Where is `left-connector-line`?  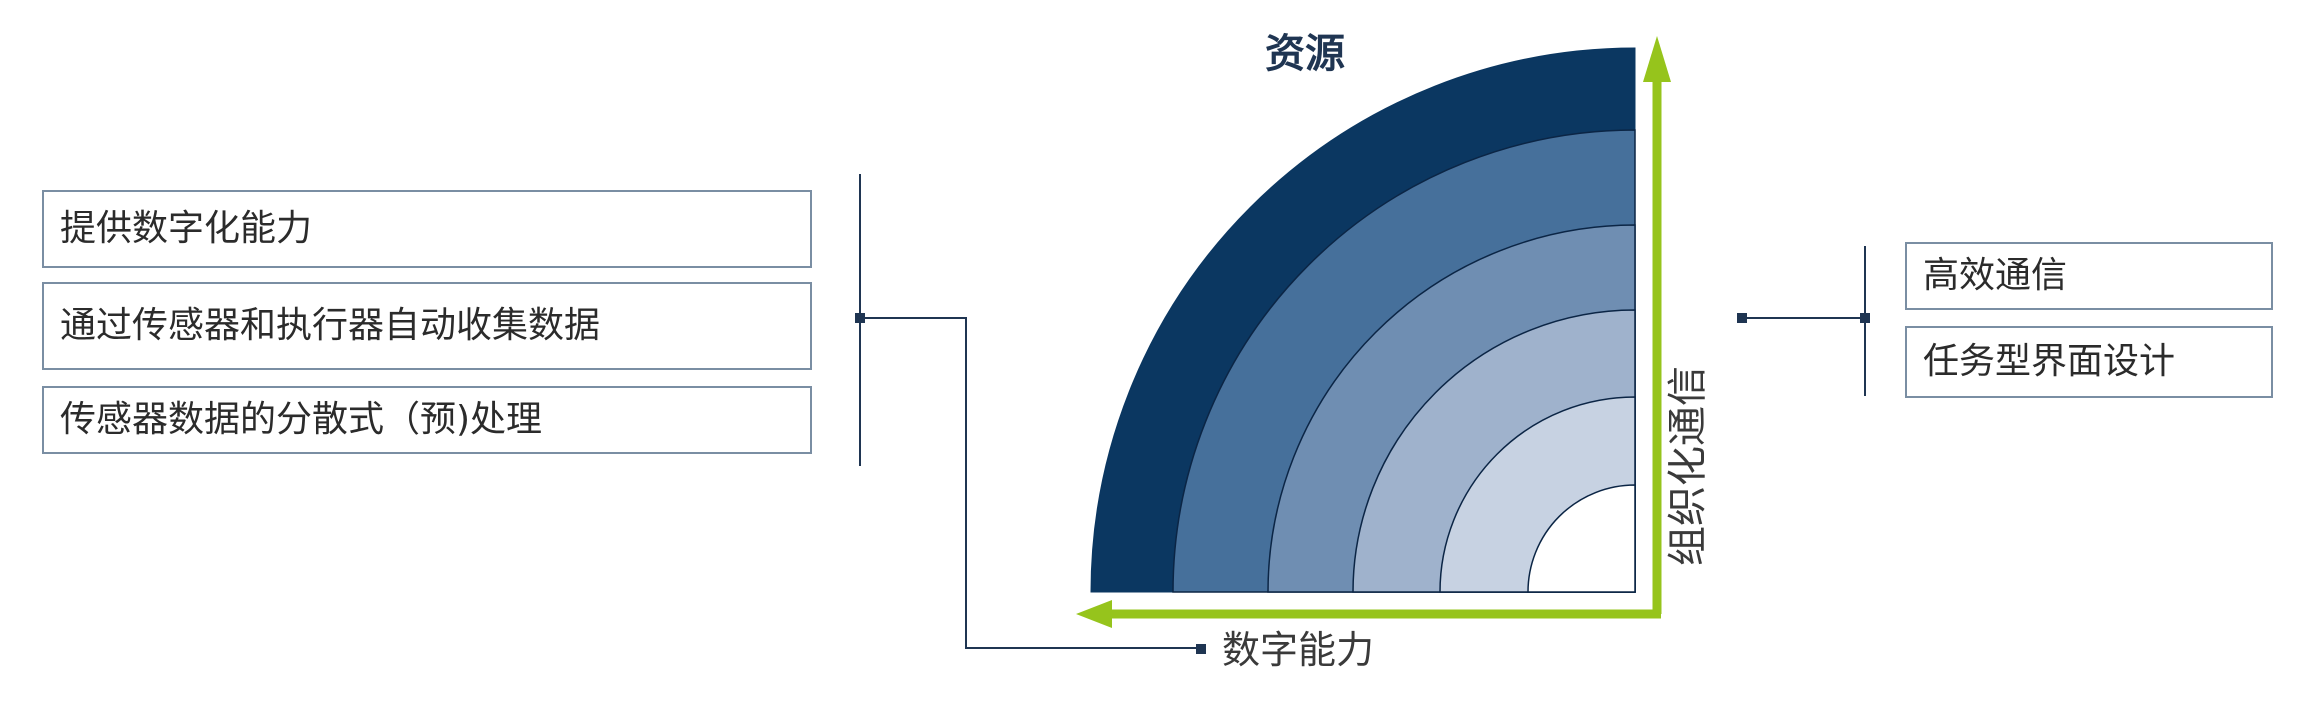
left-connector-line is located at coordinates (1030, 483).